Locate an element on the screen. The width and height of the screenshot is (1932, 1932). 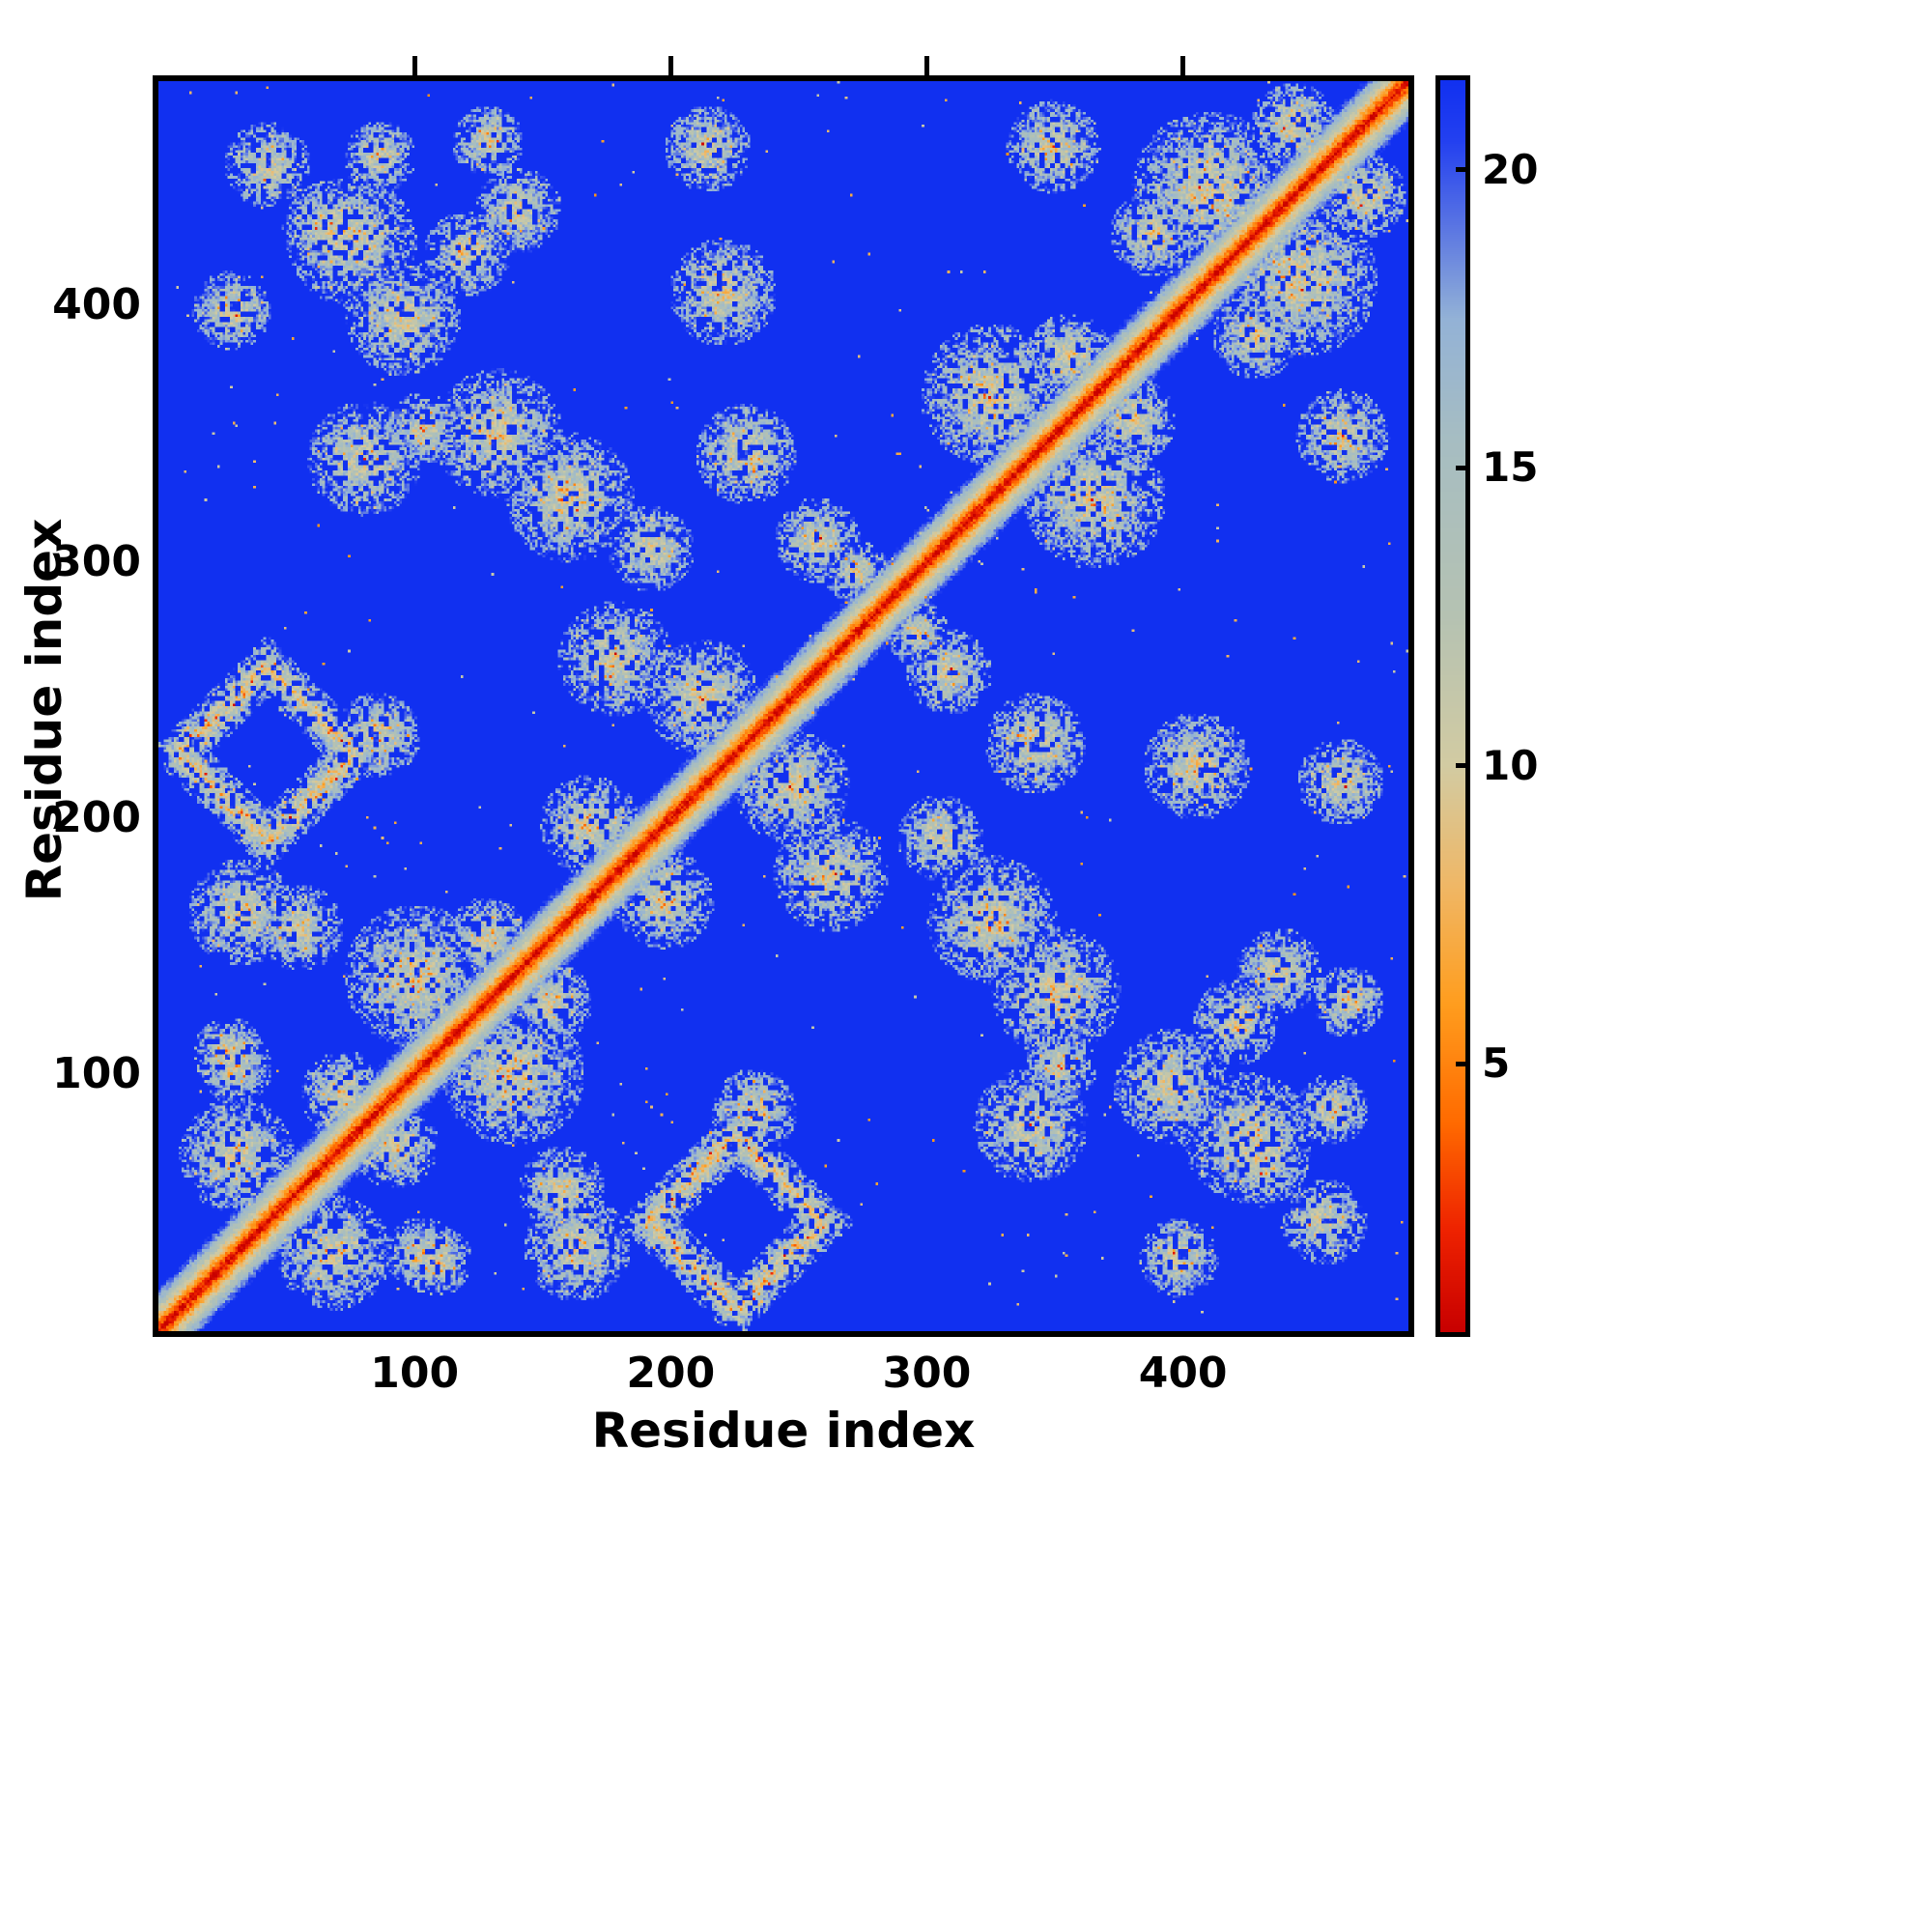
colorbar-tick-label: 5 is located at coordinates (1496, 1063).